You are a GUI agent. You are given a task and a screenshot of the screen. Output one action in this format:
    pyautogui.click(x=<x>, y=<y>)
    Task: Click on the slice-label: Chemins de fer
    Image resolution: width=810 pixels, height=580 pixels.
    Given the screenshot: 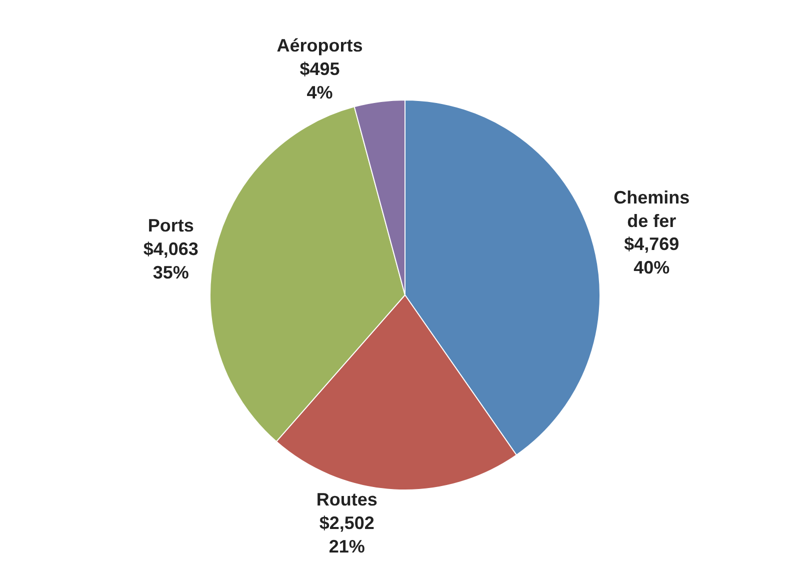 What is the action you would take?
    pyautogui.click(x=652, y=209)
    